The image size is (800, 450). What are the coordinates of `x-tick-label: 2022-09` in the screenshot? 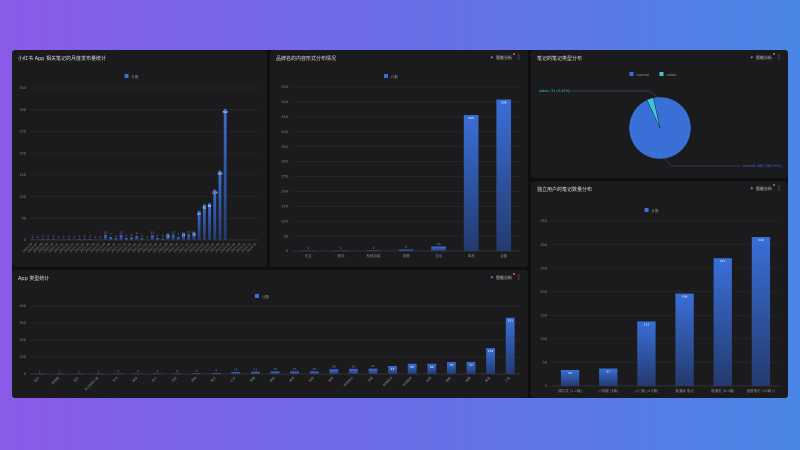 It's located at (168, 248).